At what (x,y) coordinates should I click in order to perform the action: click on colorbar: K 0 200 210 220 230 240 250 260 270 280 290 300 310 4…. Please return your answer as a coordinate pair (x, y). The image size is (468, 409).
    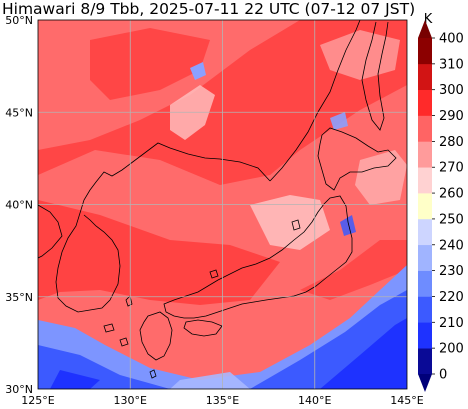
    Looking at the image, I should click on (441, 202).